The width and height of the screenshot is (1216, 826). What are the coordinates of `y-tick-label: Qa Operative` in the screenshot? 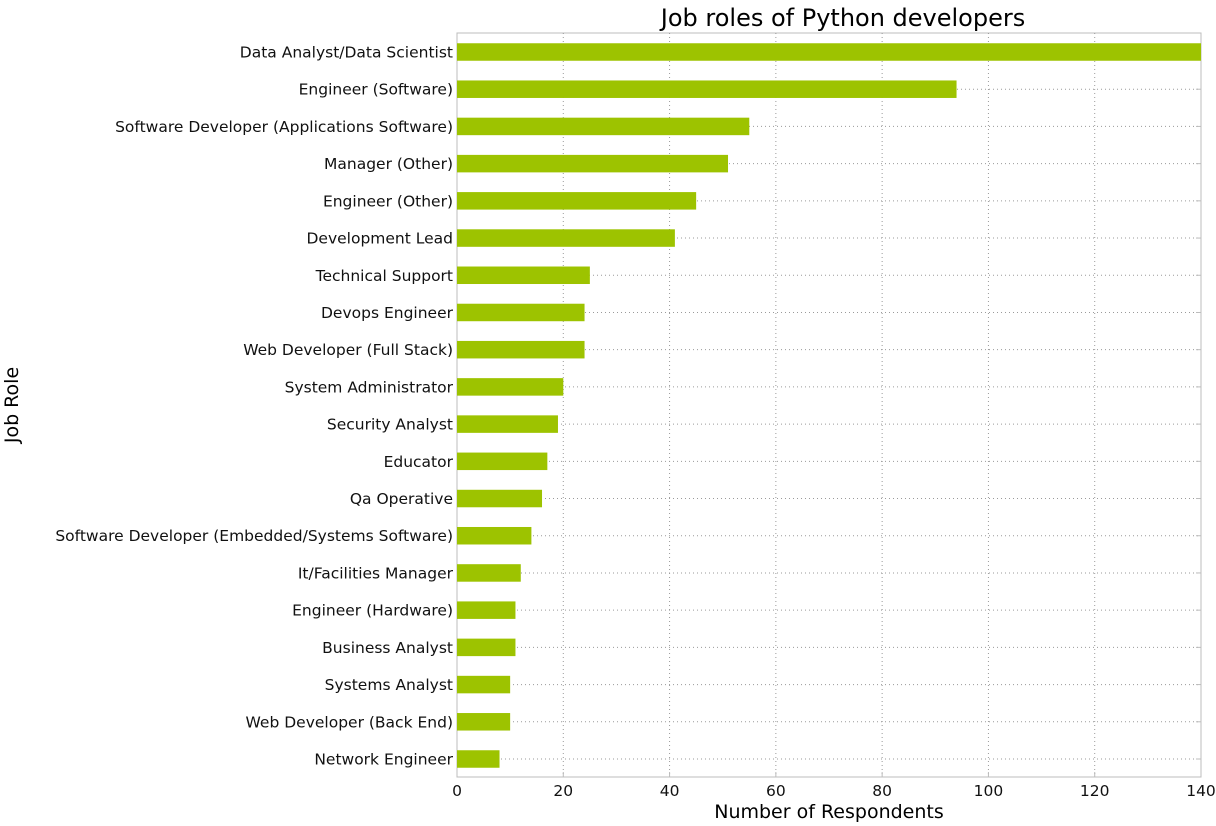 It's located at (401, 499).